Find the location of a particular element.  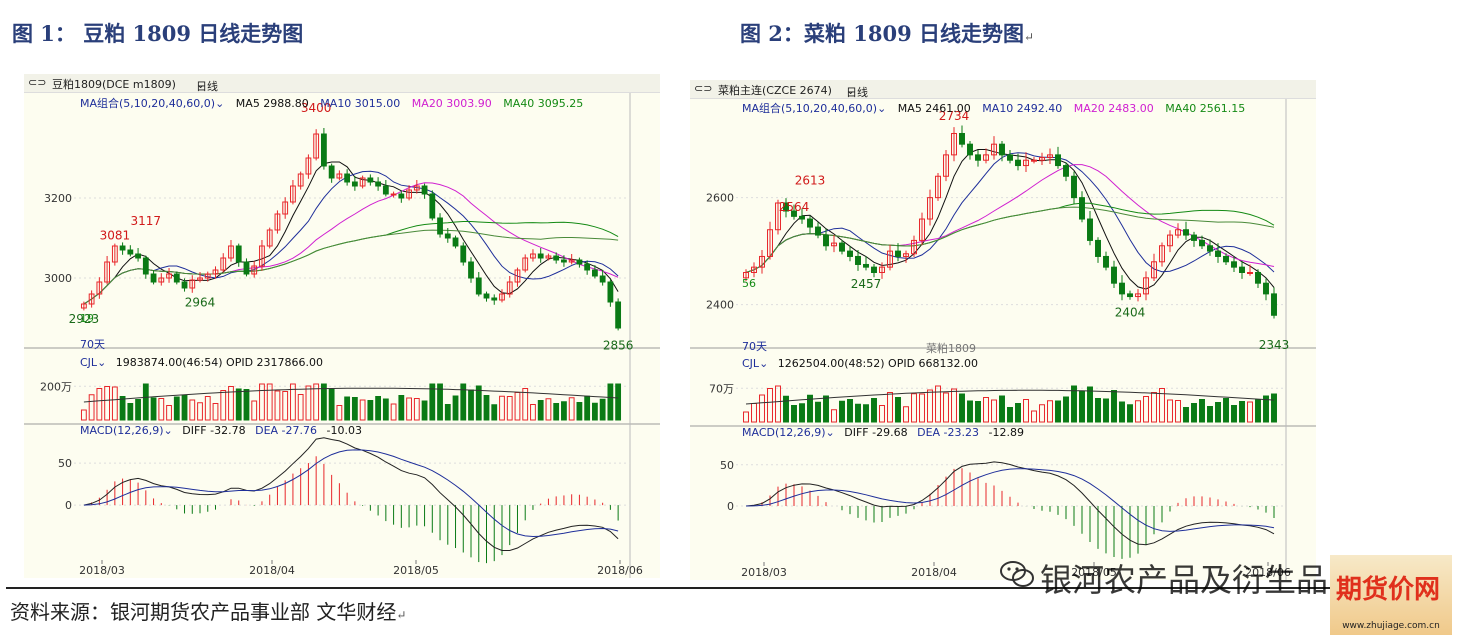

ma10-value: MA10 3015.00 is located at coordinates (360, 103).